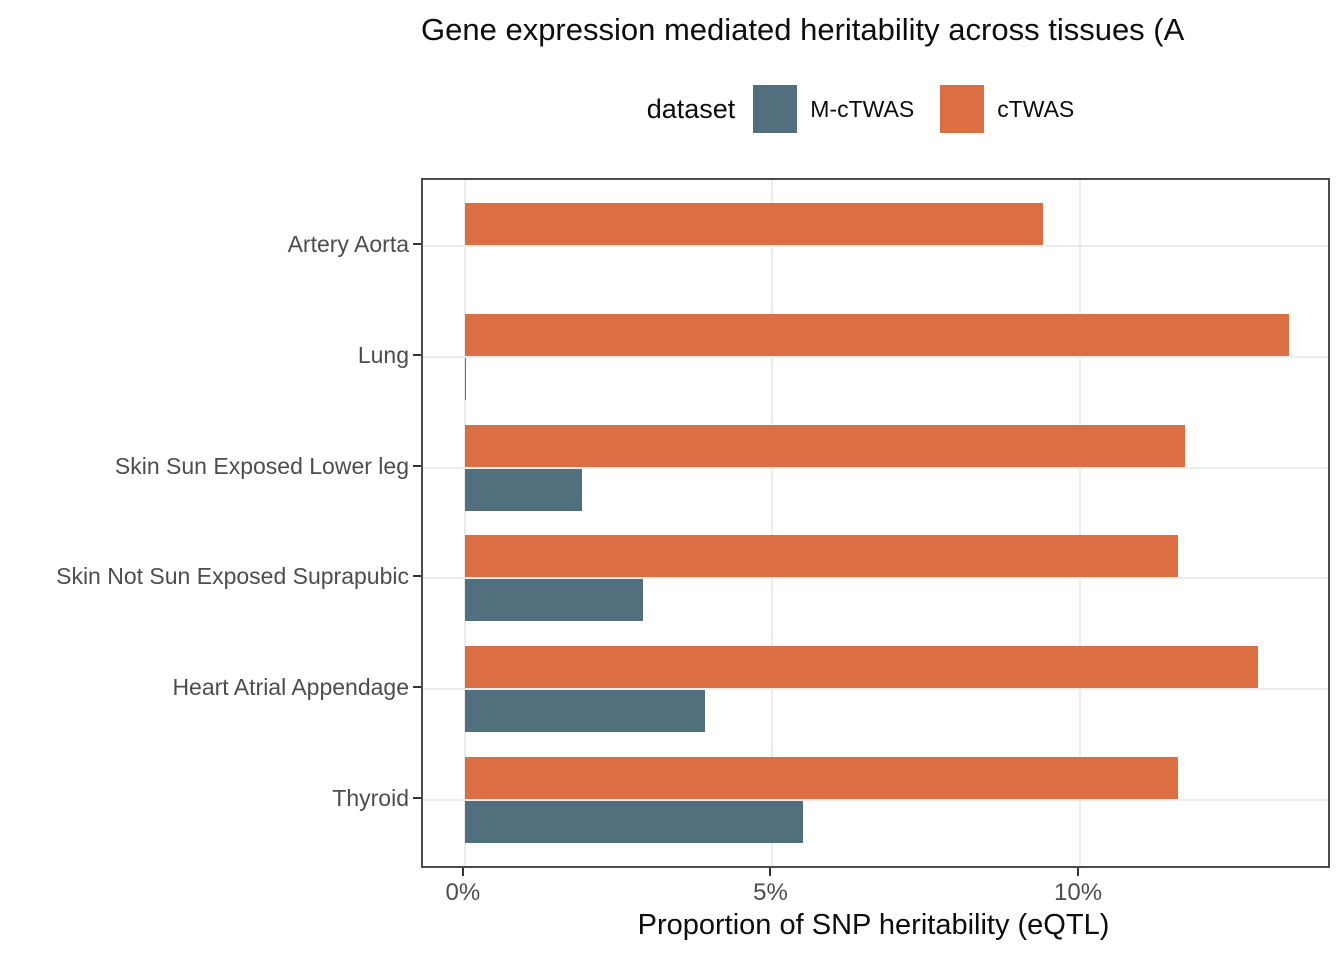  Describe the element at coordinates (1078, 892) in the screenshot. I see `x-tick-label: 10%` at that location.